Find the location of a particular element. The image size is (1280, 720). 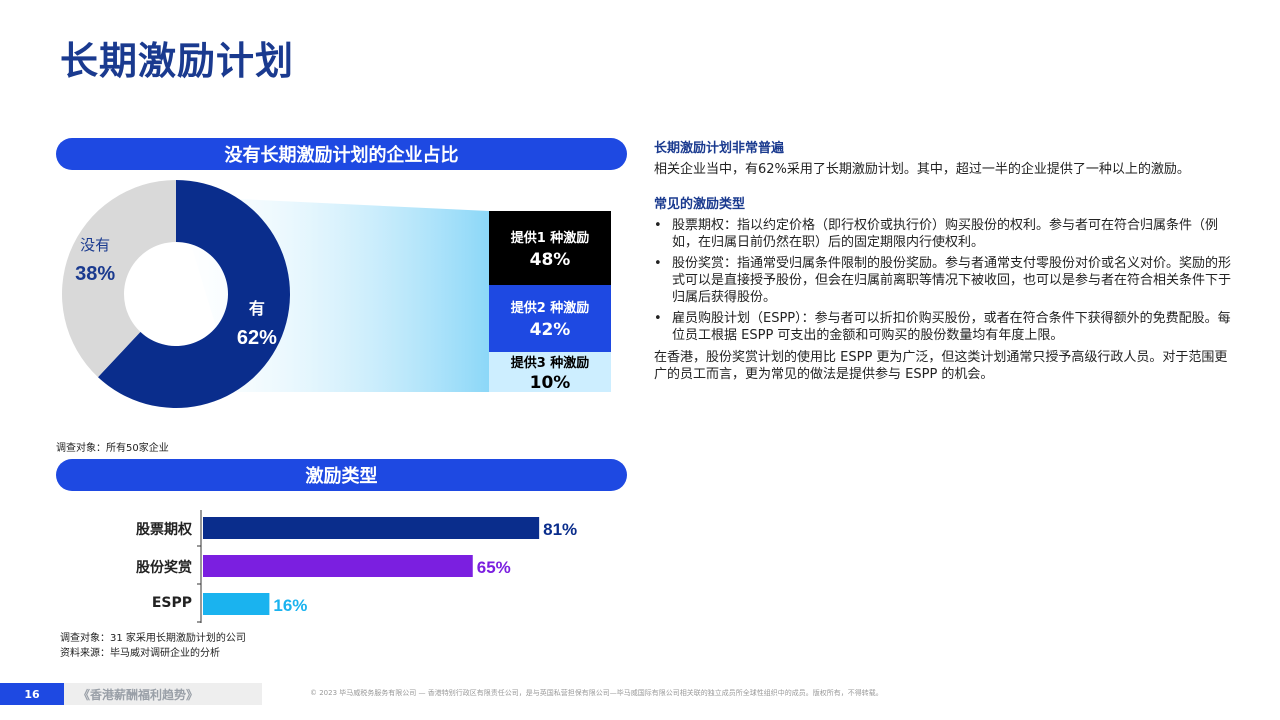

survey-note-1: 调查对象：所有50家企业 is located at coordinates (112, 448).